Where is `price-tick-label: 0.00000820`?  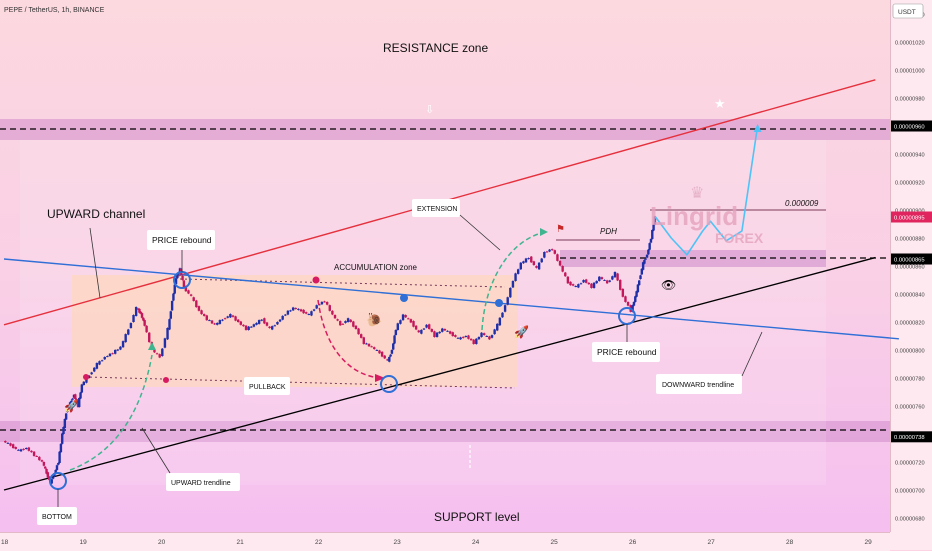
price-tick-label: 0.00000820 is located at coordinates (910, 324).